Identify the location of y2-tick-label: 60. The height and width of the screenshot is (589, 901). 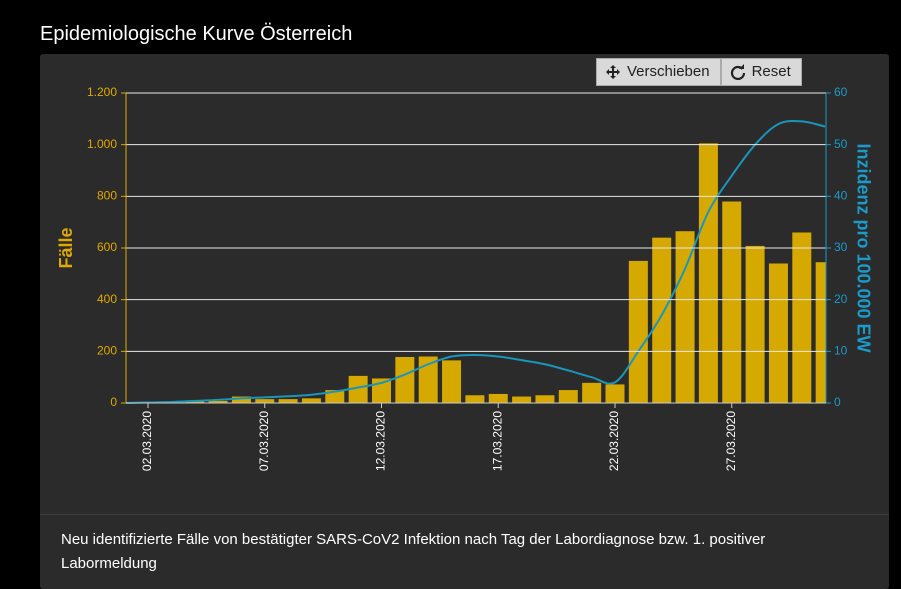
(841, 92).